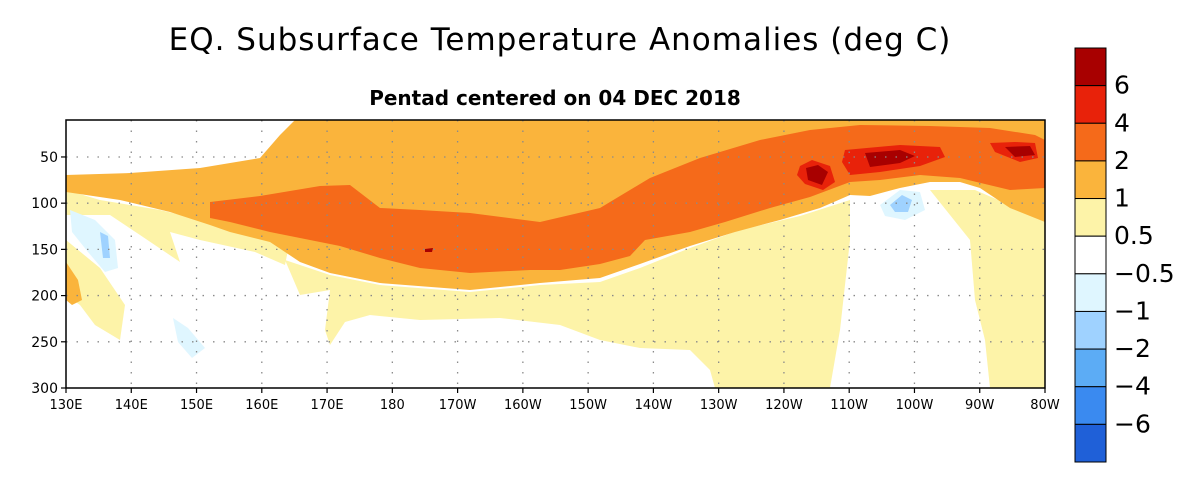 The height and width of the screenshot is (495, 1189). What do you see at coordinates (1144, 273) in the screenshot?
I see `colorbar-label: −0.5` at bounding box center [1144, 273].